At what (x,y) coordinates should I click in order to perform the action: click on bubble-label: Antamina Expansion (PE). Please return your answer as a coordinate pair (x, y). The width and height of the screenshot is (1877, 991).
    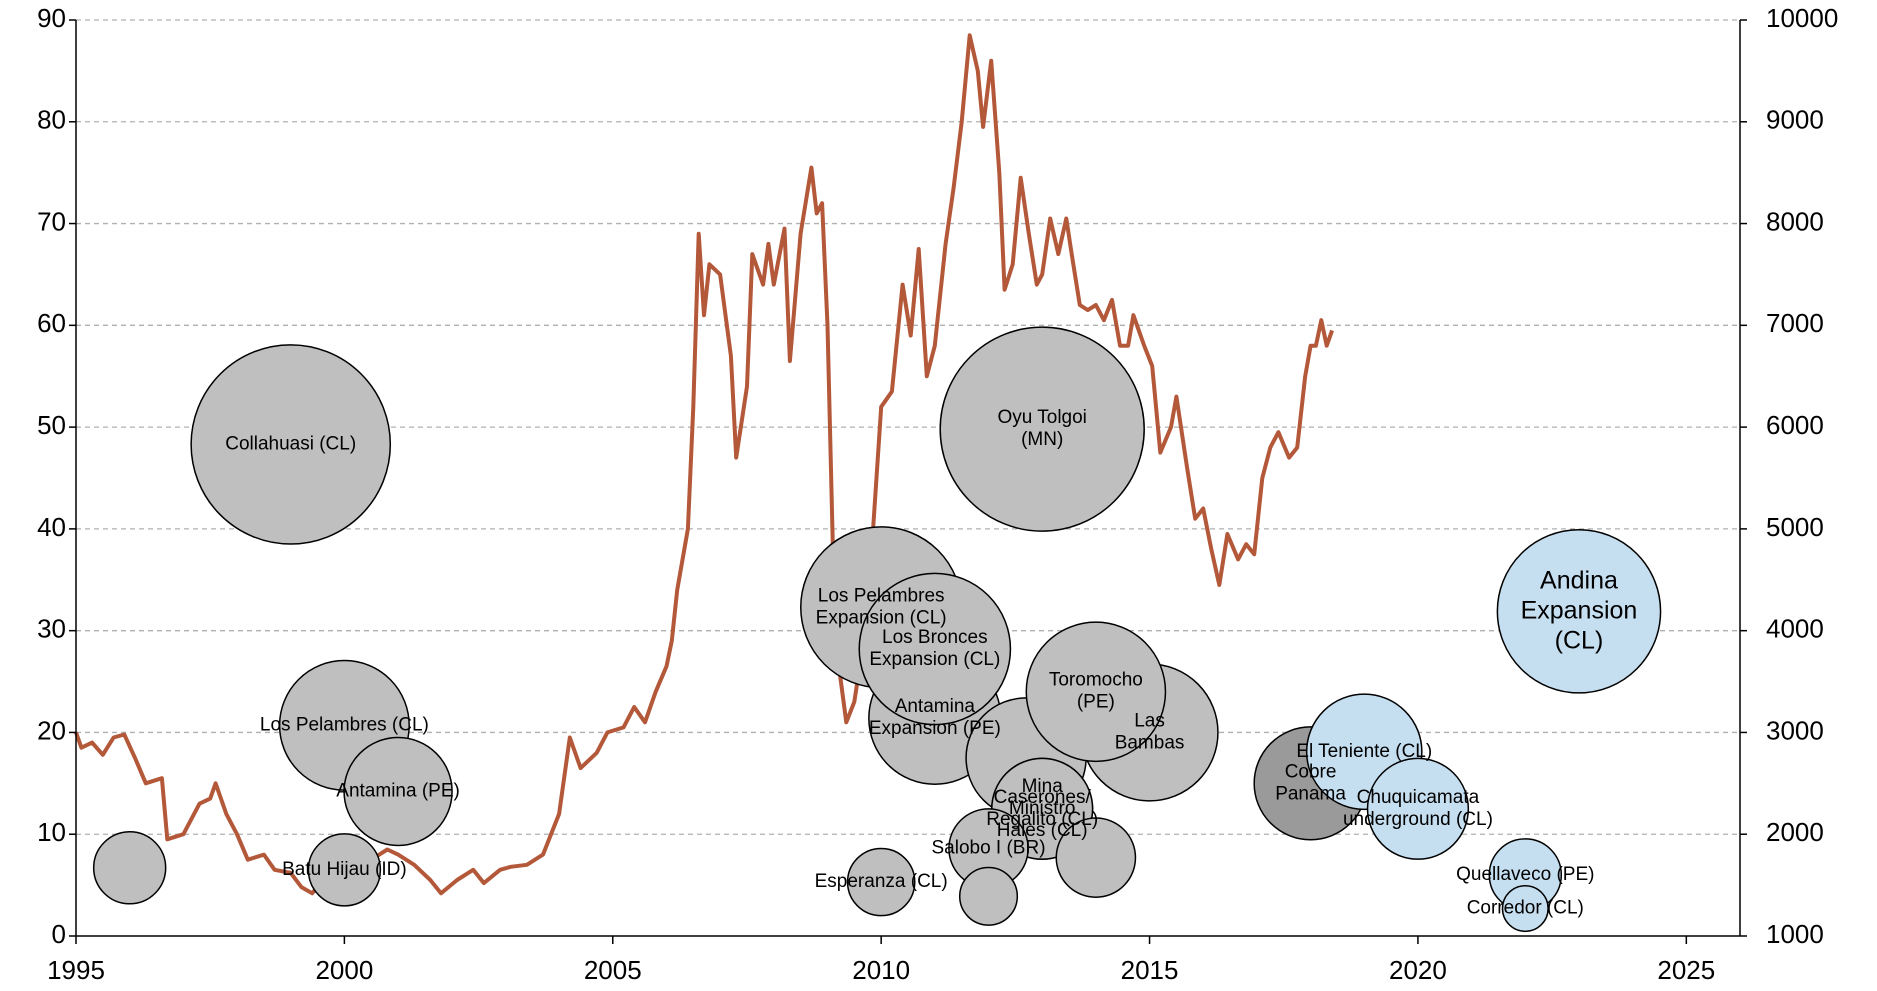
    Looking at the image, I should click on (935, 717).